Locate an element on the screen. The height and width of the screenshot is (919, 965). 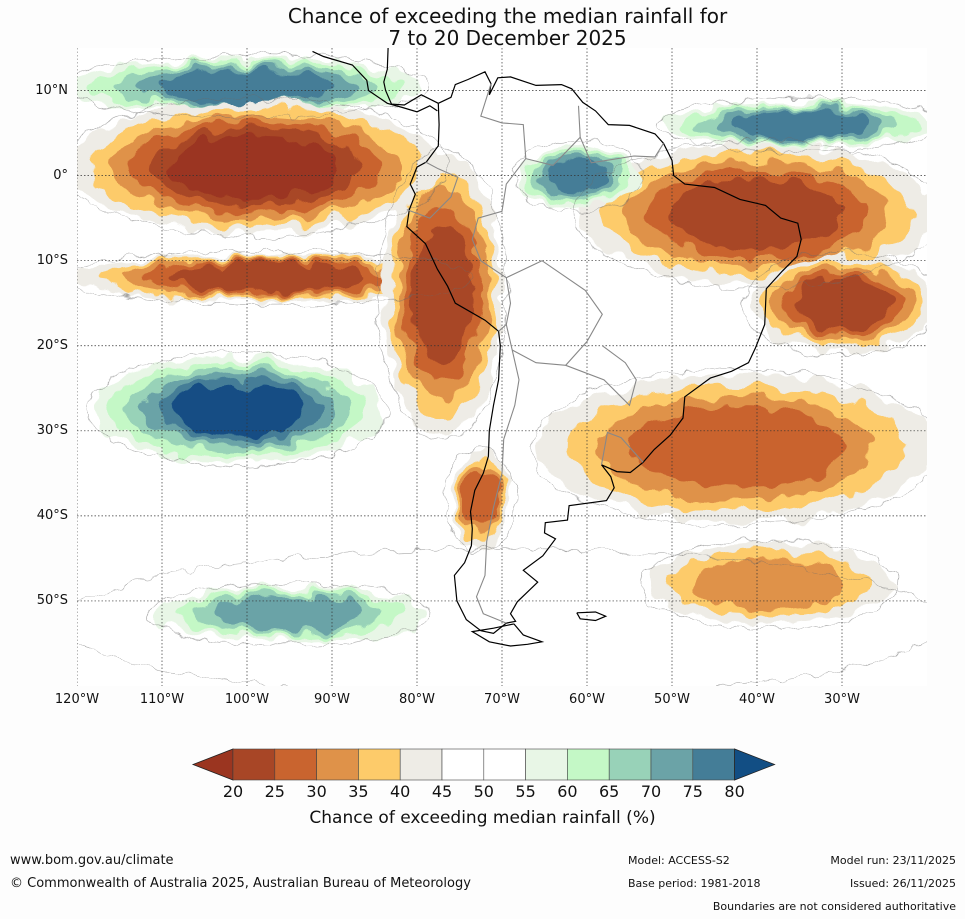
colorbar-extend-low is located at coordinates (212, 764).